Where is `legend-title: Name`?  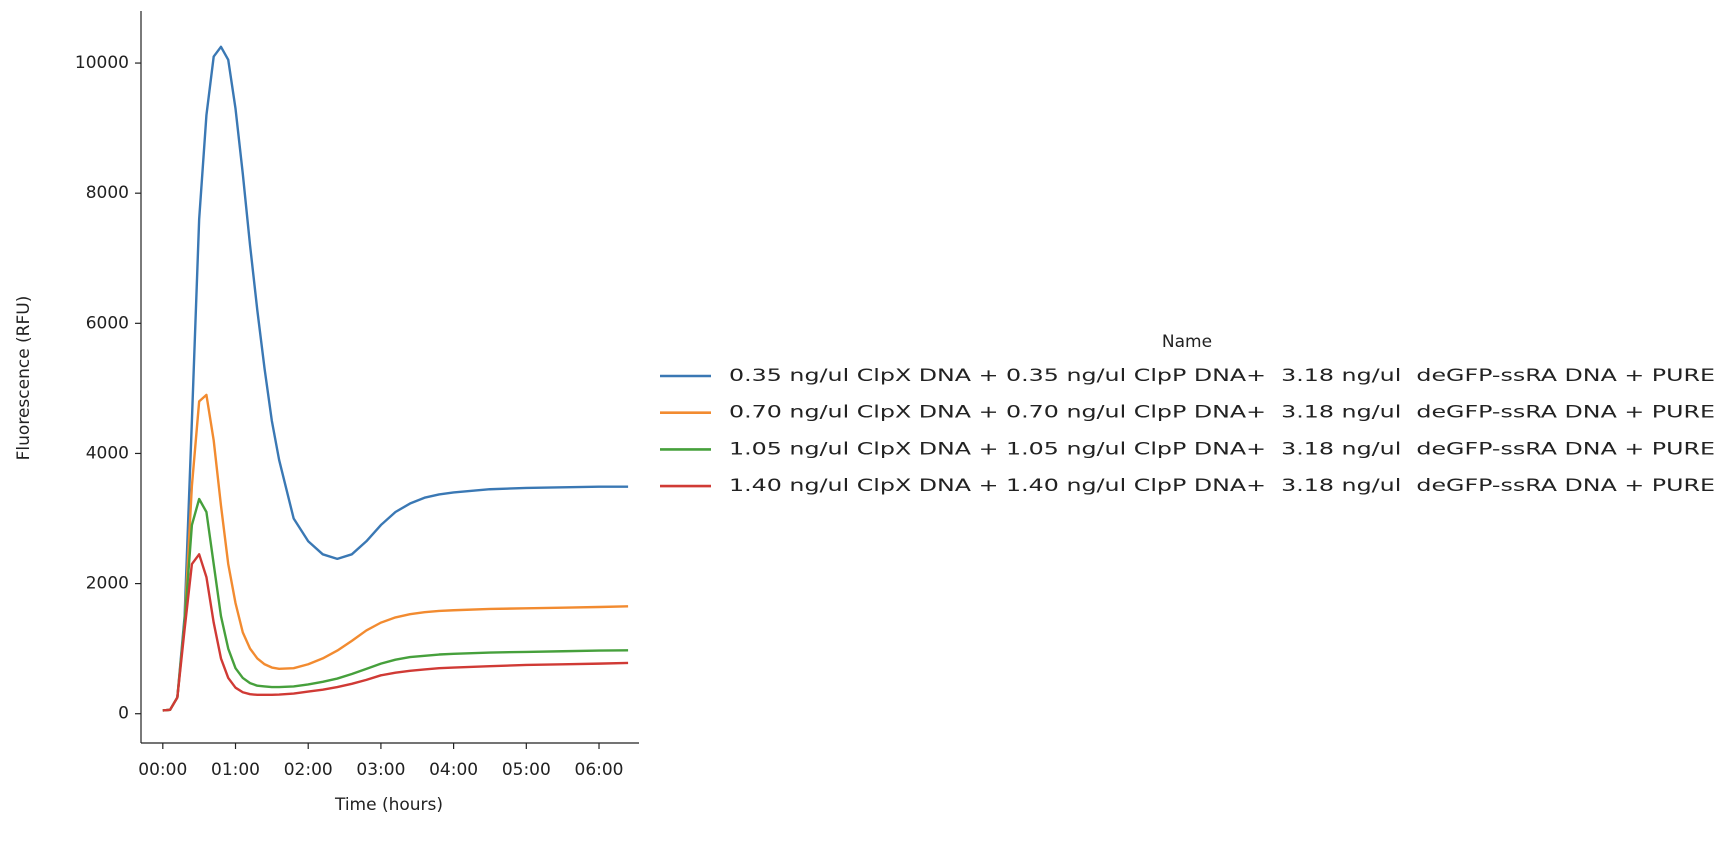 legend-title: Name is located at coordinates (1187, 342).